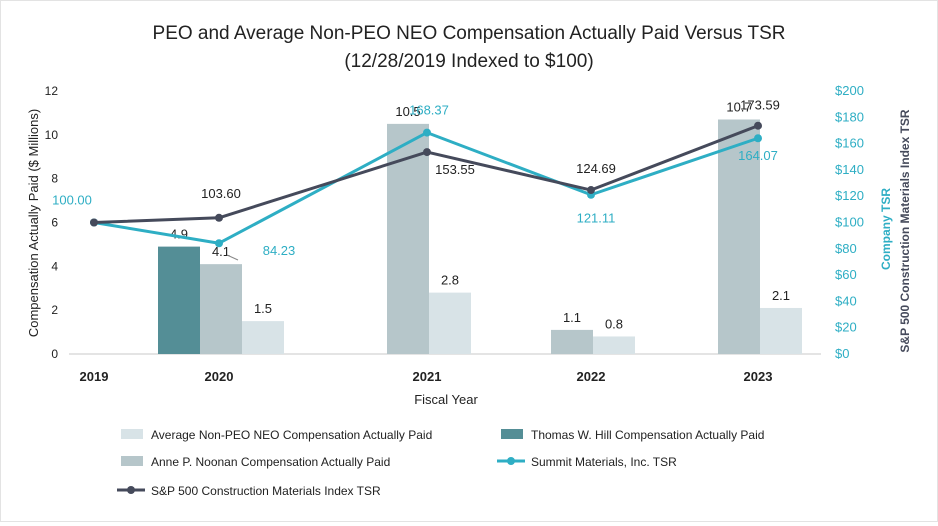 This screenshot has height=526, width=938. What do you see at coordinates (72, 200) in the screenshot?
I see `summit-data-label: 100.00` at bounding box center [72, 200].